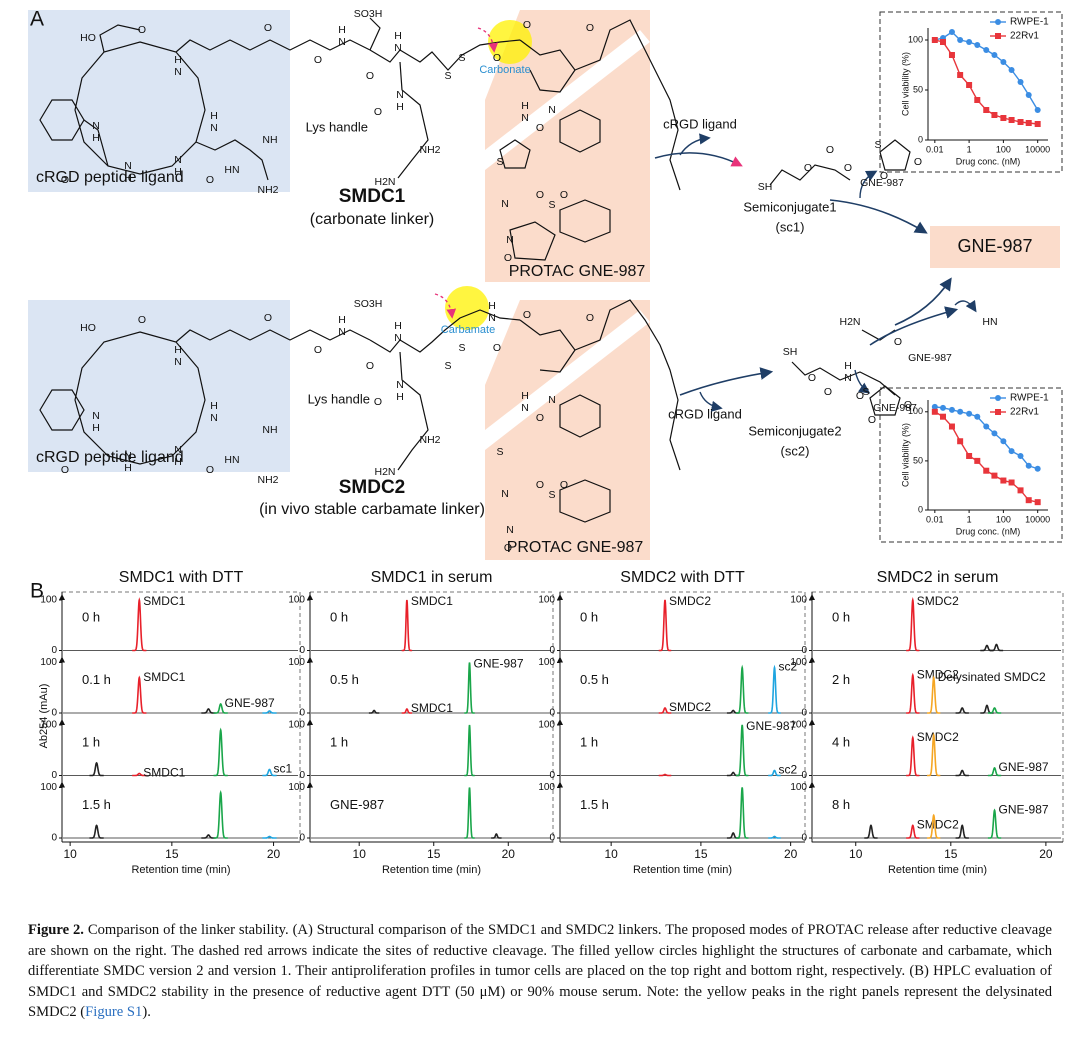 This screenshot has width=1080, height=1039. What do you see at coordinates (510, 42) in the screenshot?
I see `carbonate-highlight` at bounding box center [510, 42].